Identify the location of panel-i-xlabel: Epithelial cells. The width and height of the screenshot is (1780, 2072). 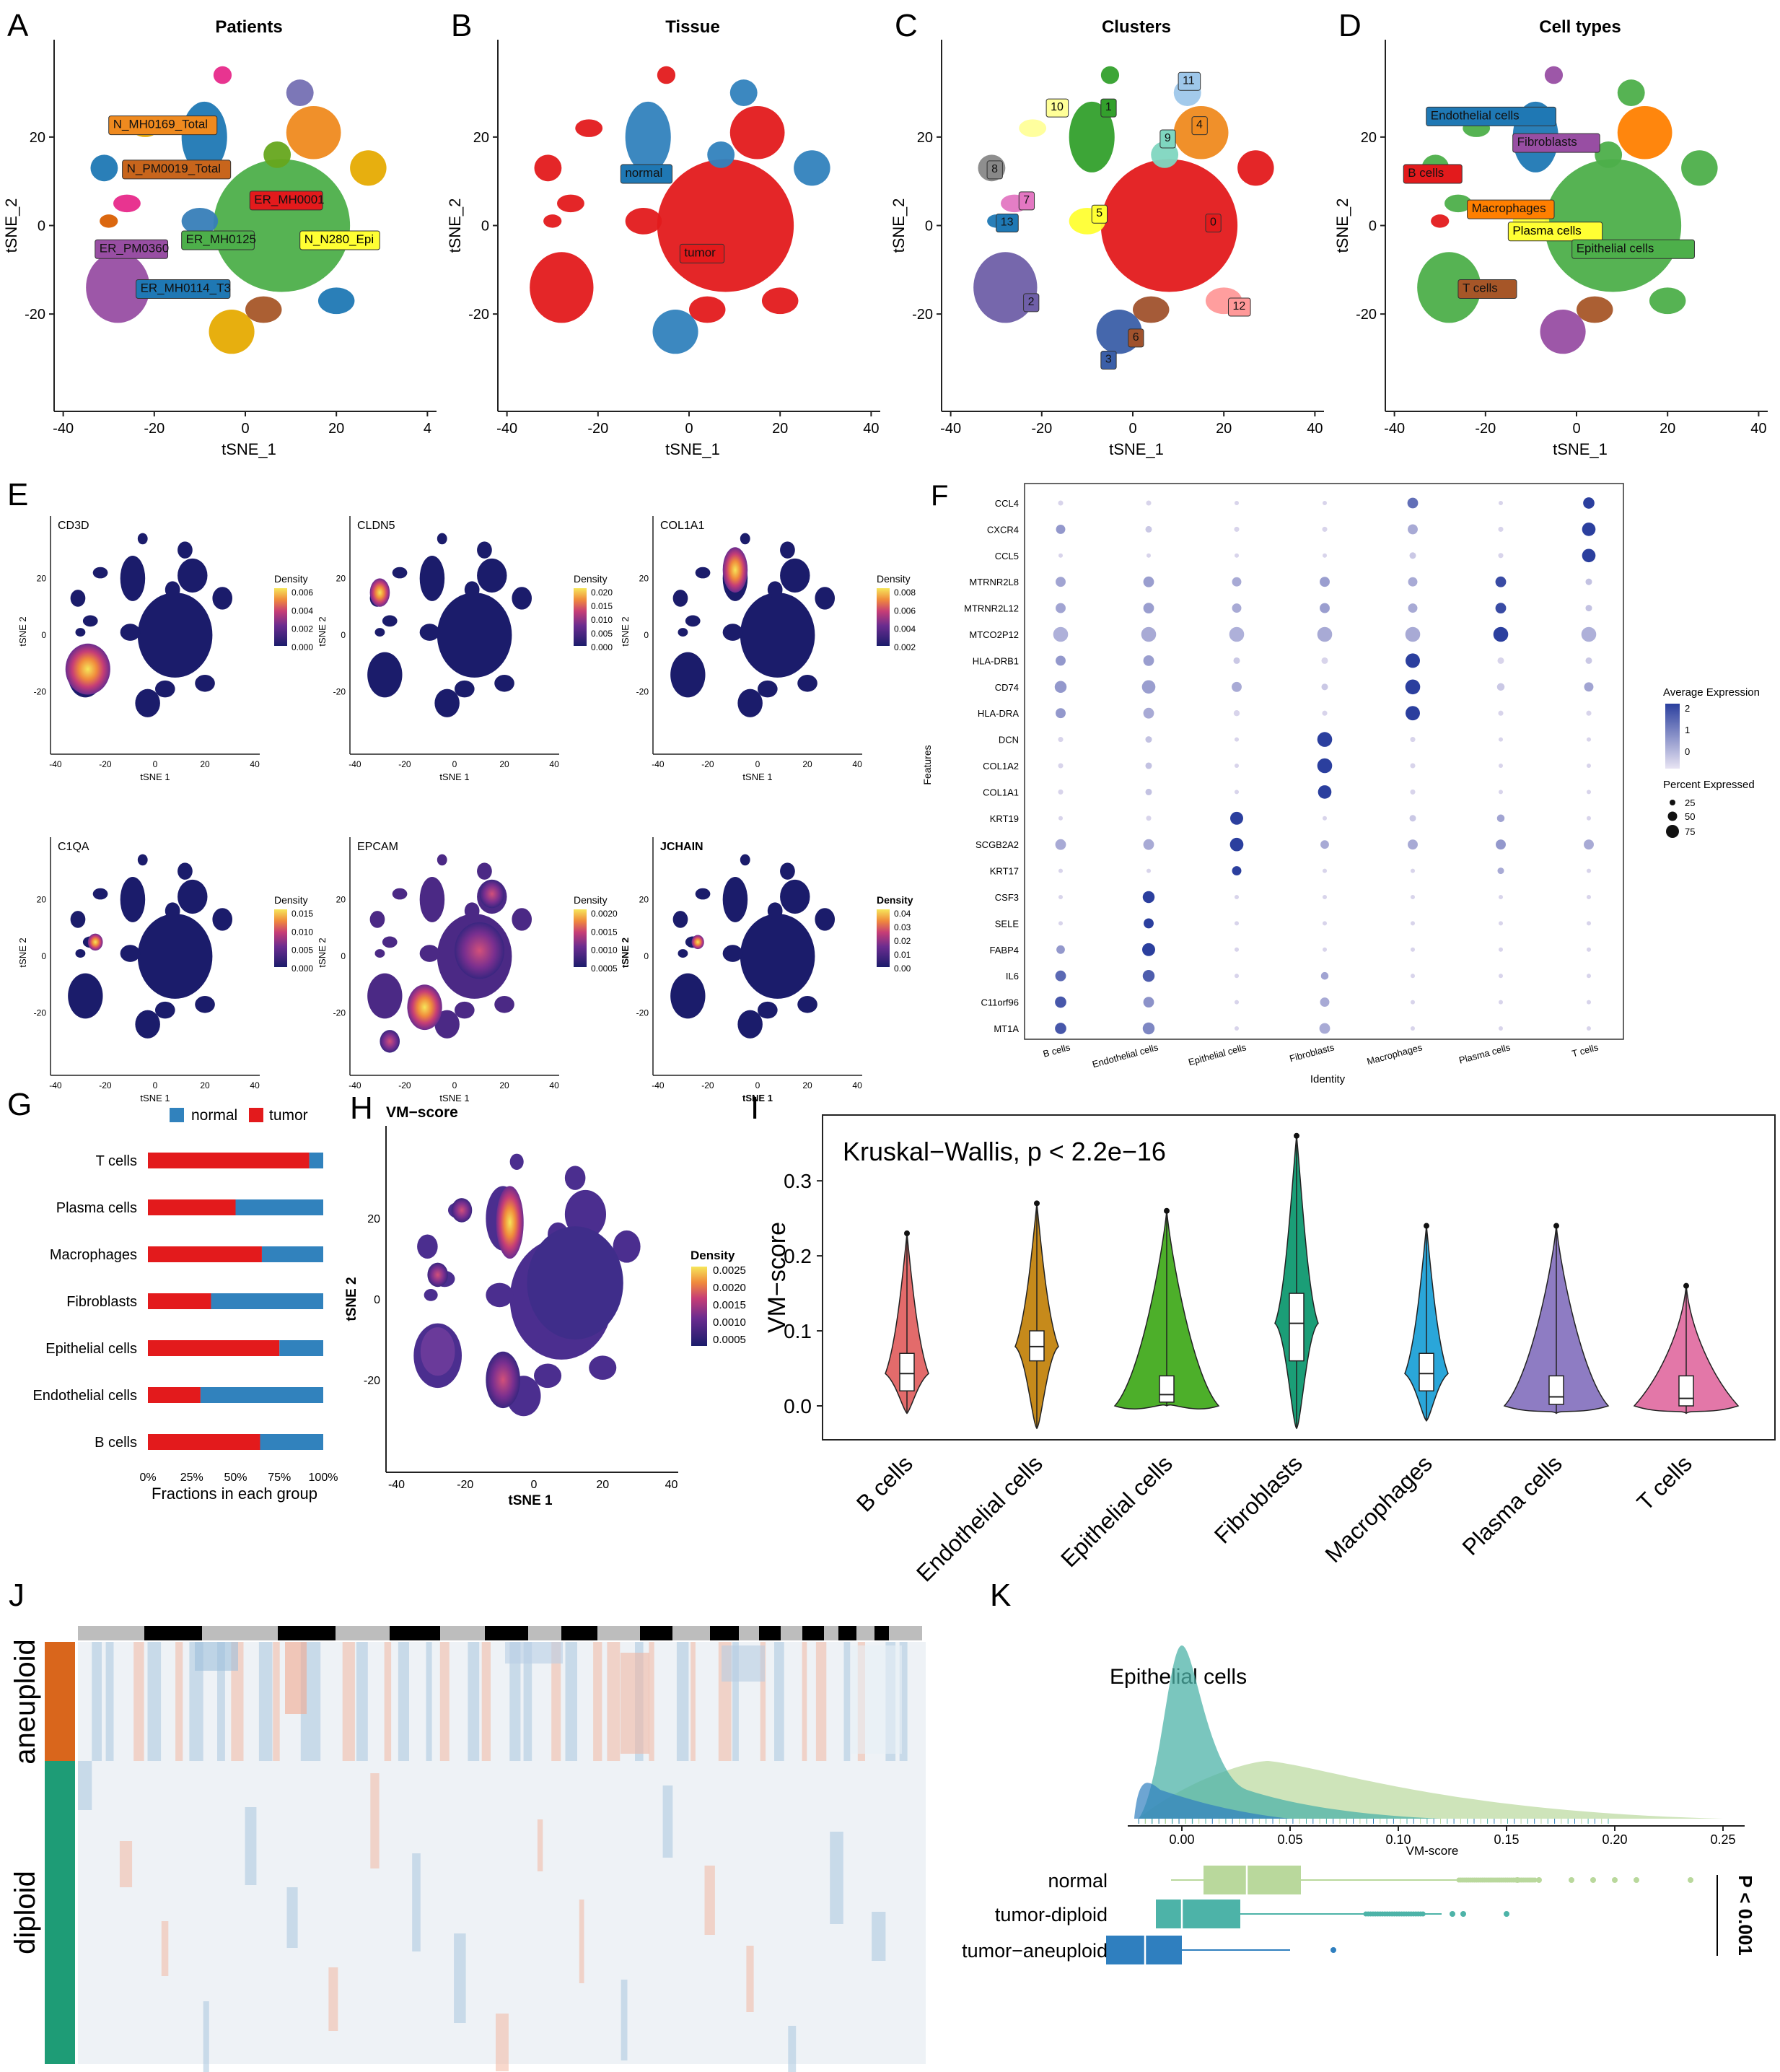
(1117, 1511).